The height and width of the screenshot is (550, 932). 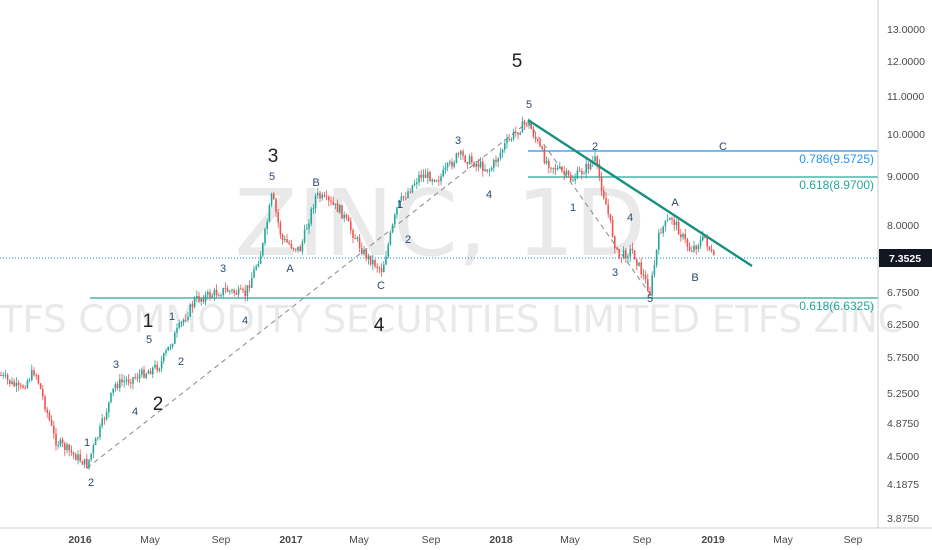 What do you see at coordinates (149, 340) in the screenshot?
I see `wave-label-small: 5` at bounding box center [149, 340].